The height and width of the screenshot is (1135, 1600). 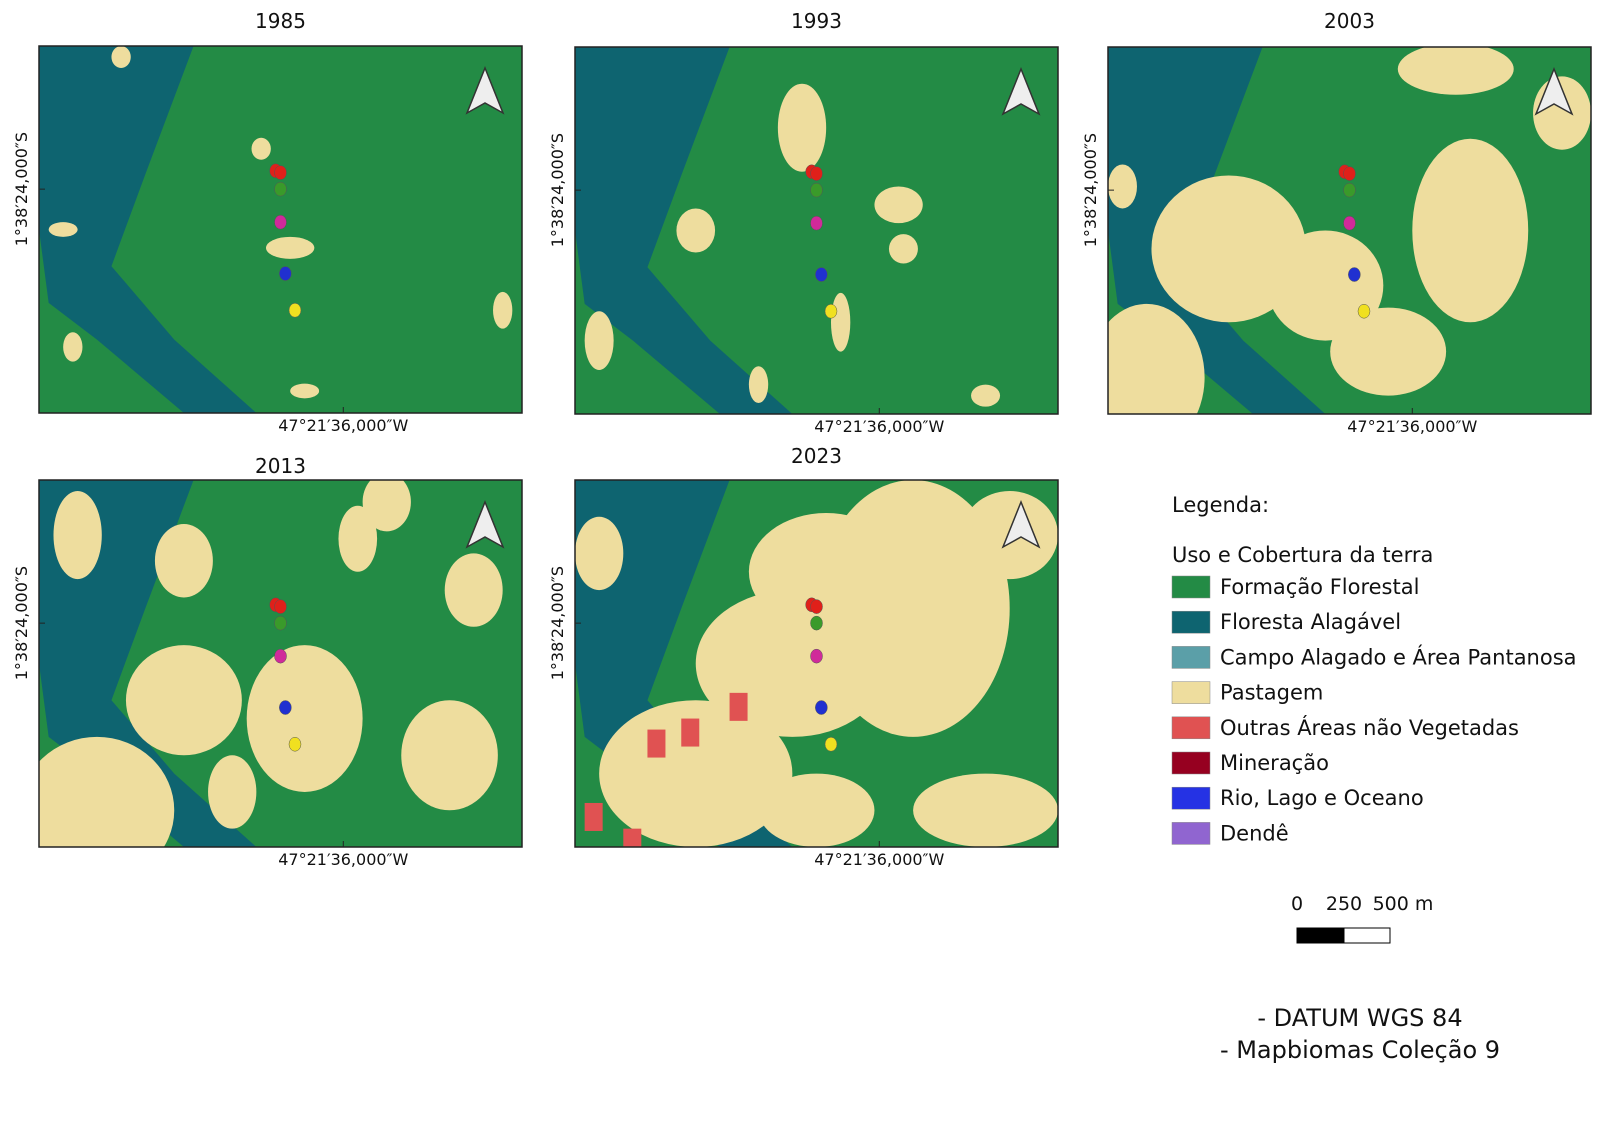 What do you see at coordinates (280, 21) in the screenshot?
I see `panel-title: 1985` at bounding box center [280, 21].